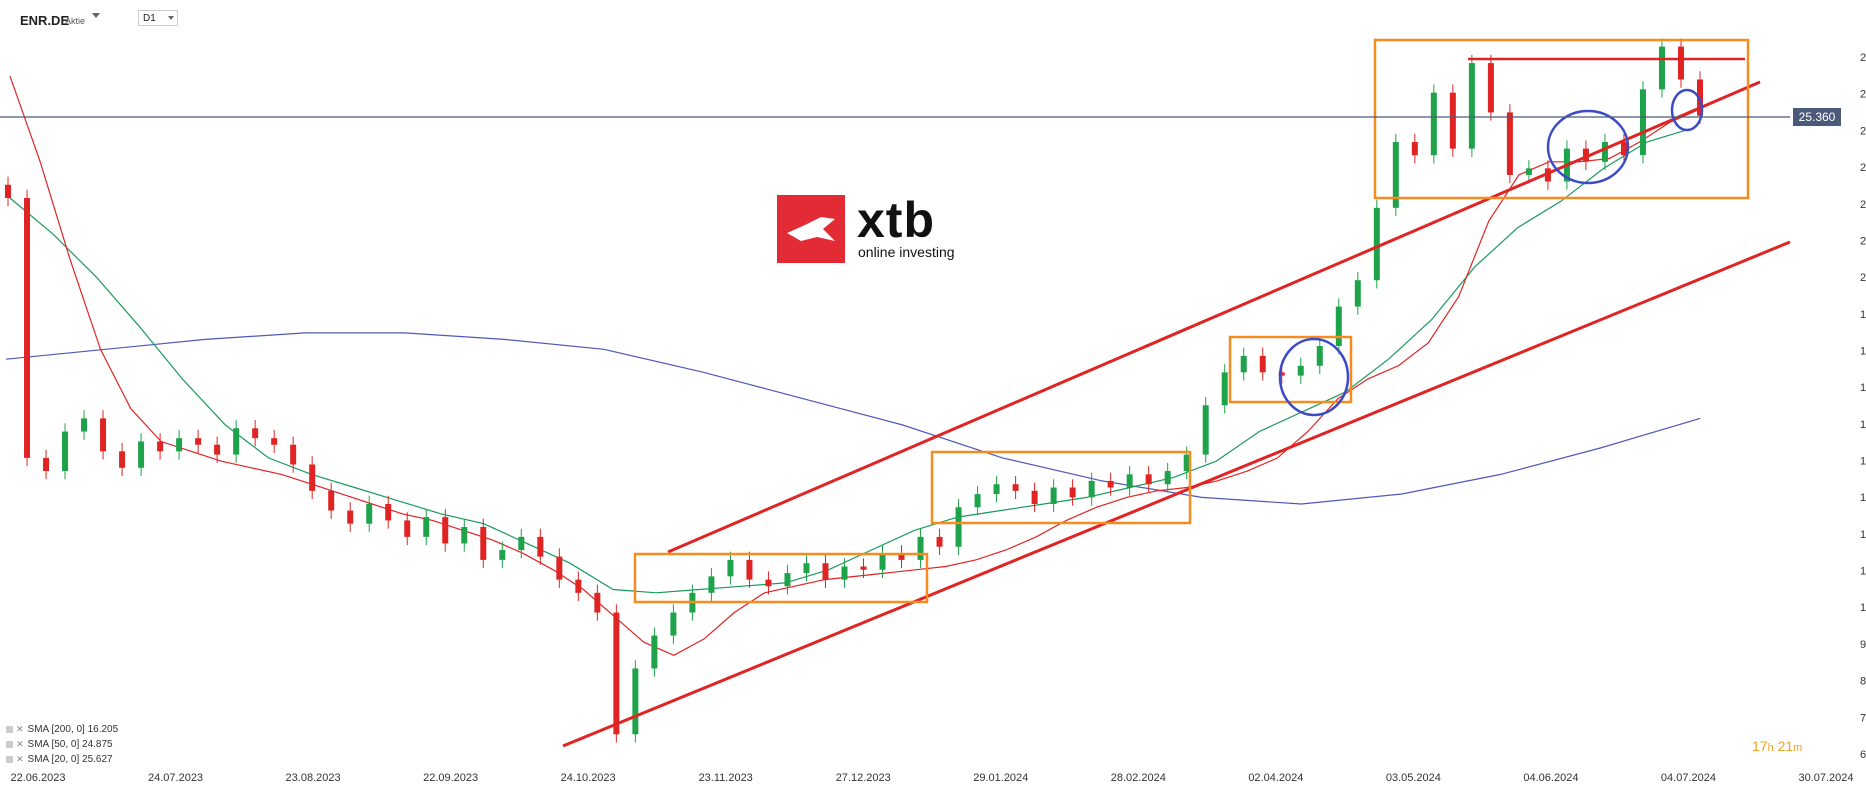 The height and width of the screenshot is (792, 1866). Describe the element at coordinates (1314, 377) in the screenshot. I see `highlight-circle` at that location.